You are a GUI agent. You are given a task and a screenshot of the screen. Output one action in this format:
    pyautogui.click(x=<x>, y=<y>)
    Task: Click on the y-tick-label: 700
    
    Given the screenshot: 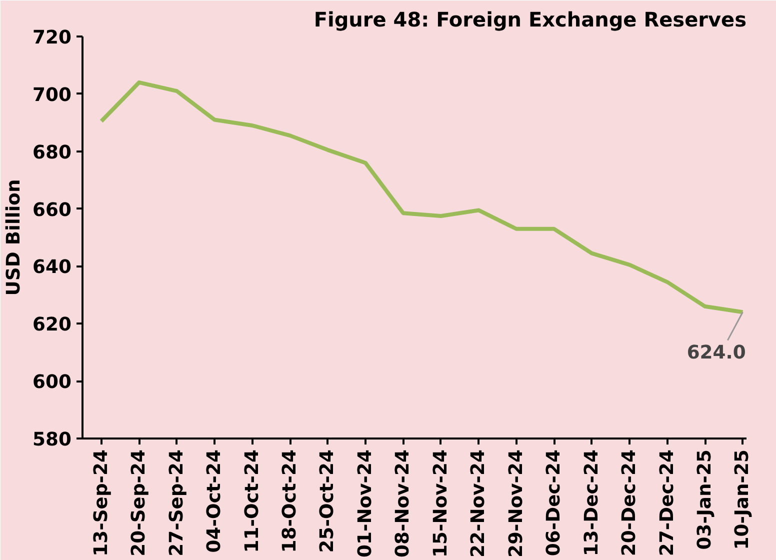 What is the action you would take?
    pyautogui.click(x=52, y=95)
    